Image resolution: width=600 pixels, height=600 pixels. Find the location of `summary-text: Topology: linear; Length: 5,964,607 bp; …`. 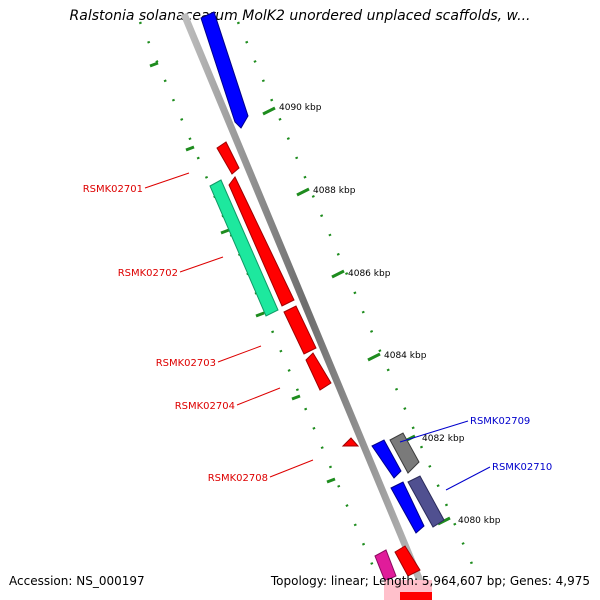

summary-text: Topology: linear; Length: 5,964,607 bp; … is located at coordinates (430, 581).